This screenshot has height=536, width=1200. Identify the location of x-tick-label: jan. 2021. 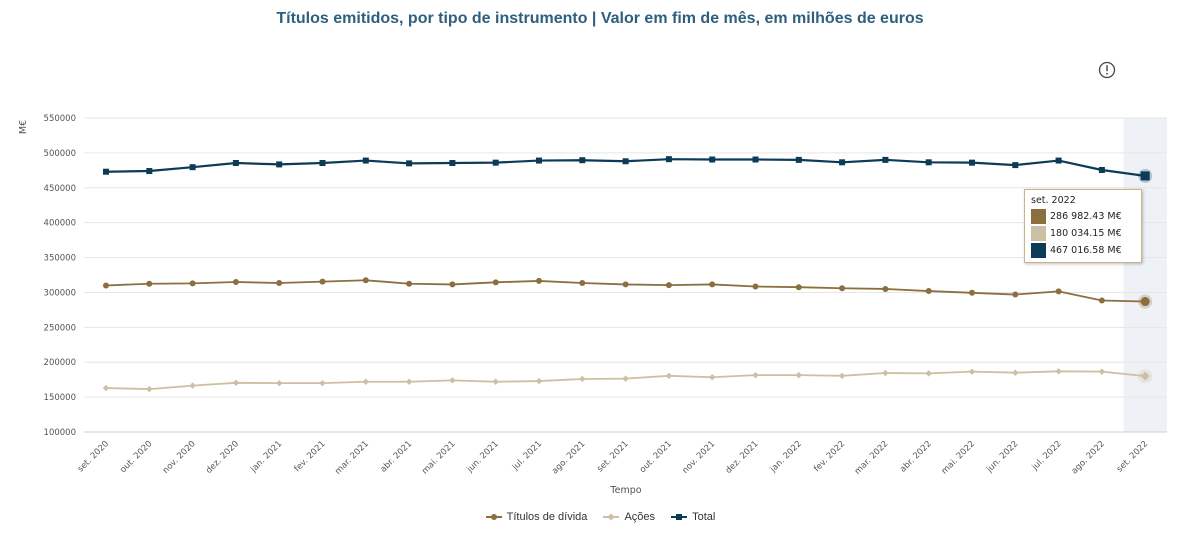
(266, 457).